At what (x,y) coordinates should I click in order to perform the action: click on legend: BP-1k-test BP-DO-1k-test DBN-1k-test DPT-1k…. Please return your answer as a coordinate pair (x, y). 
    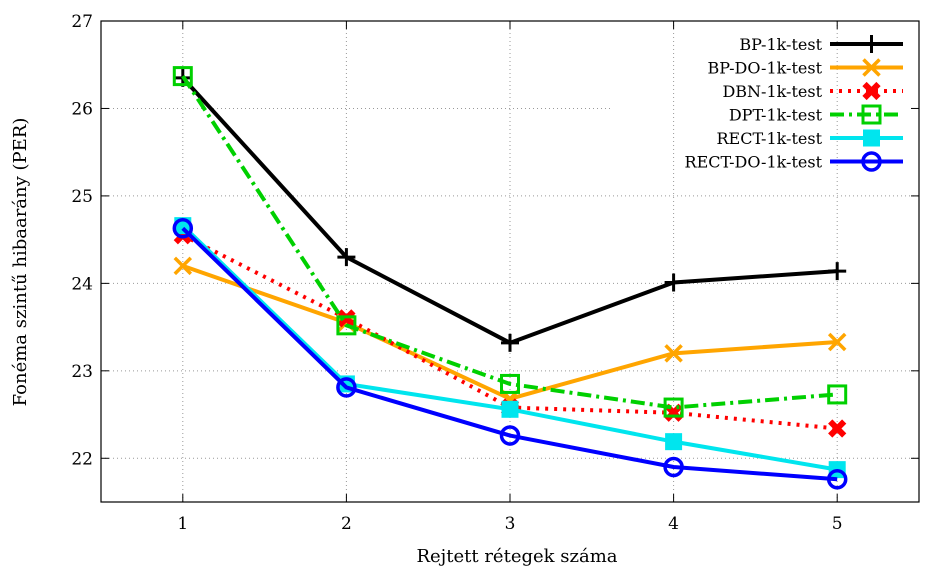
    Looking at the image, I should click on (794, 103).